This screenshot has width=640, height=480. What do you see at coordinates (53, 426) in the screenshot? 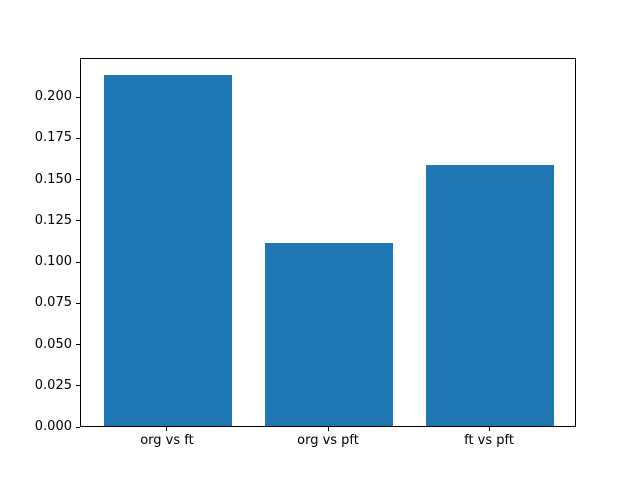
I see `y-tick-label: 0.000` at bounding box center [53, 426].